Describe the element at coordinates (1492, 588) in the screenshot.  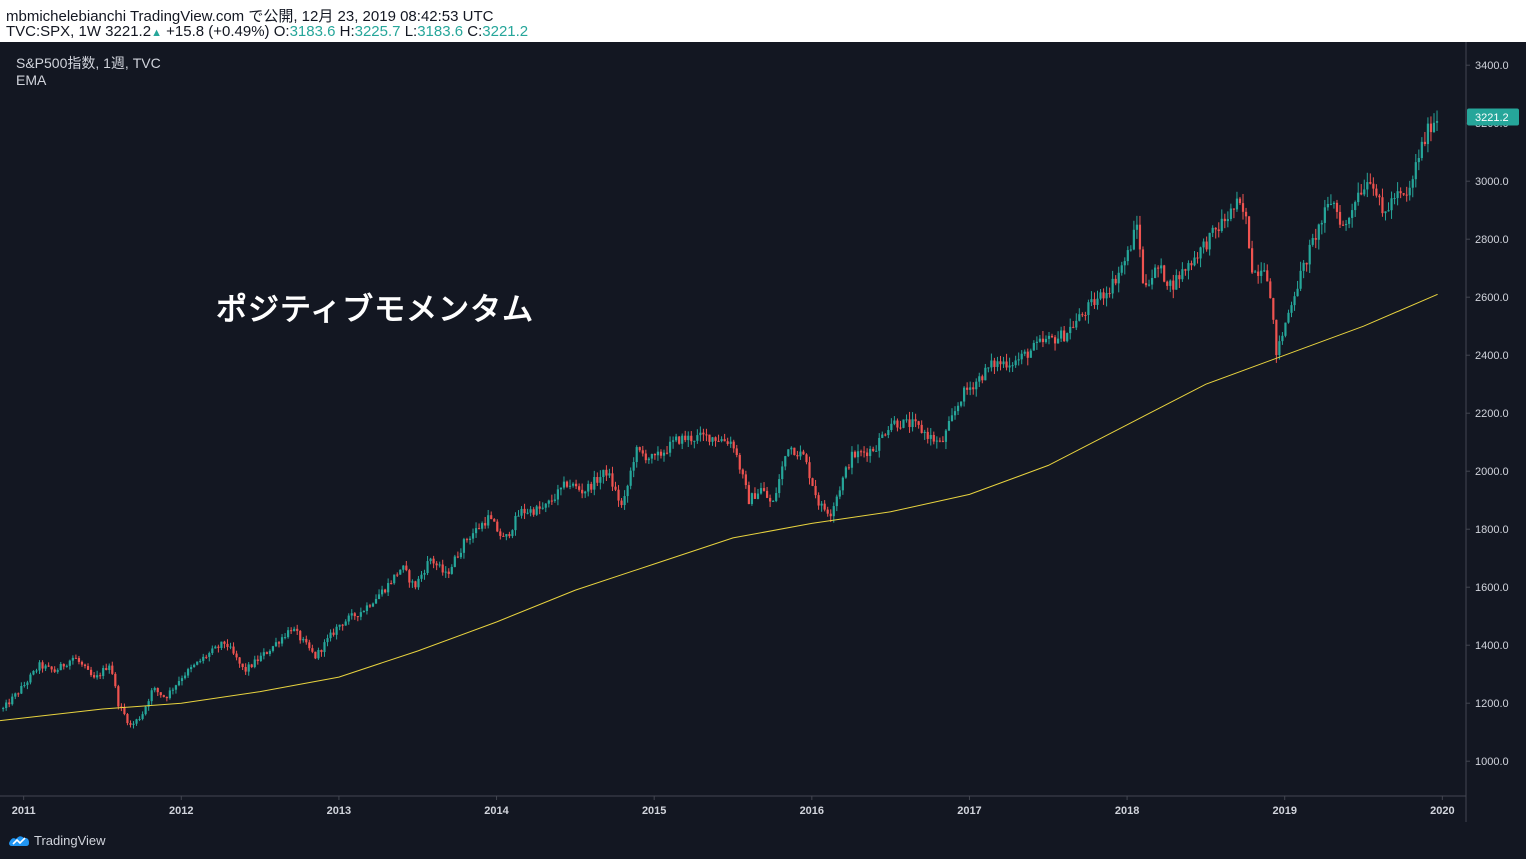
I see `y-tick-label: 1600.0` at that location.